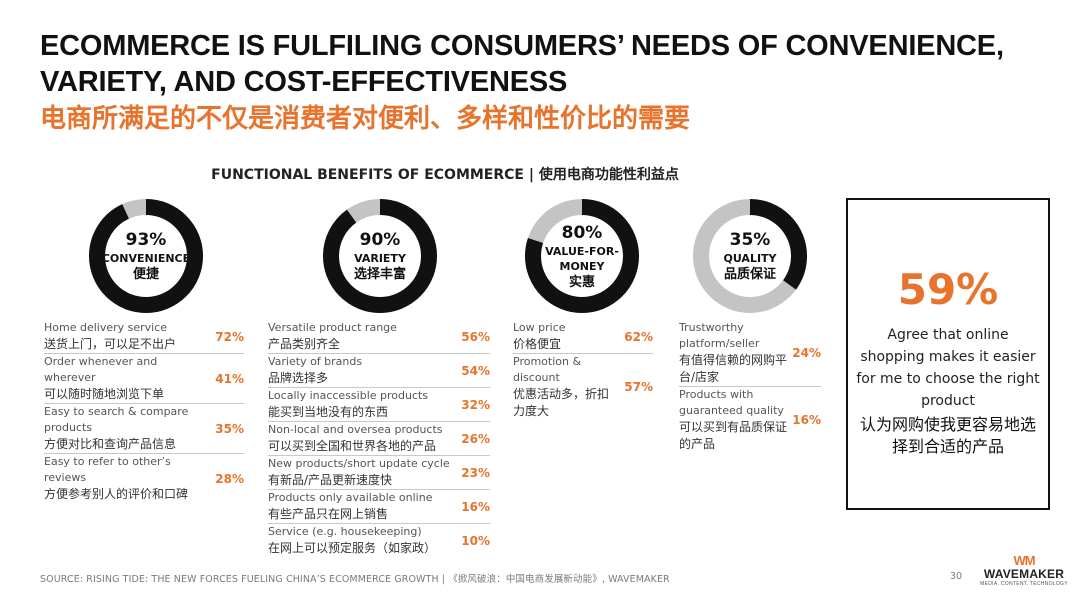 The image size is (1080, 608). What do you see at coordinates (750, 240) in the screenshot?
I see `donut-pct: 35%` at bounding box center [750, 240].